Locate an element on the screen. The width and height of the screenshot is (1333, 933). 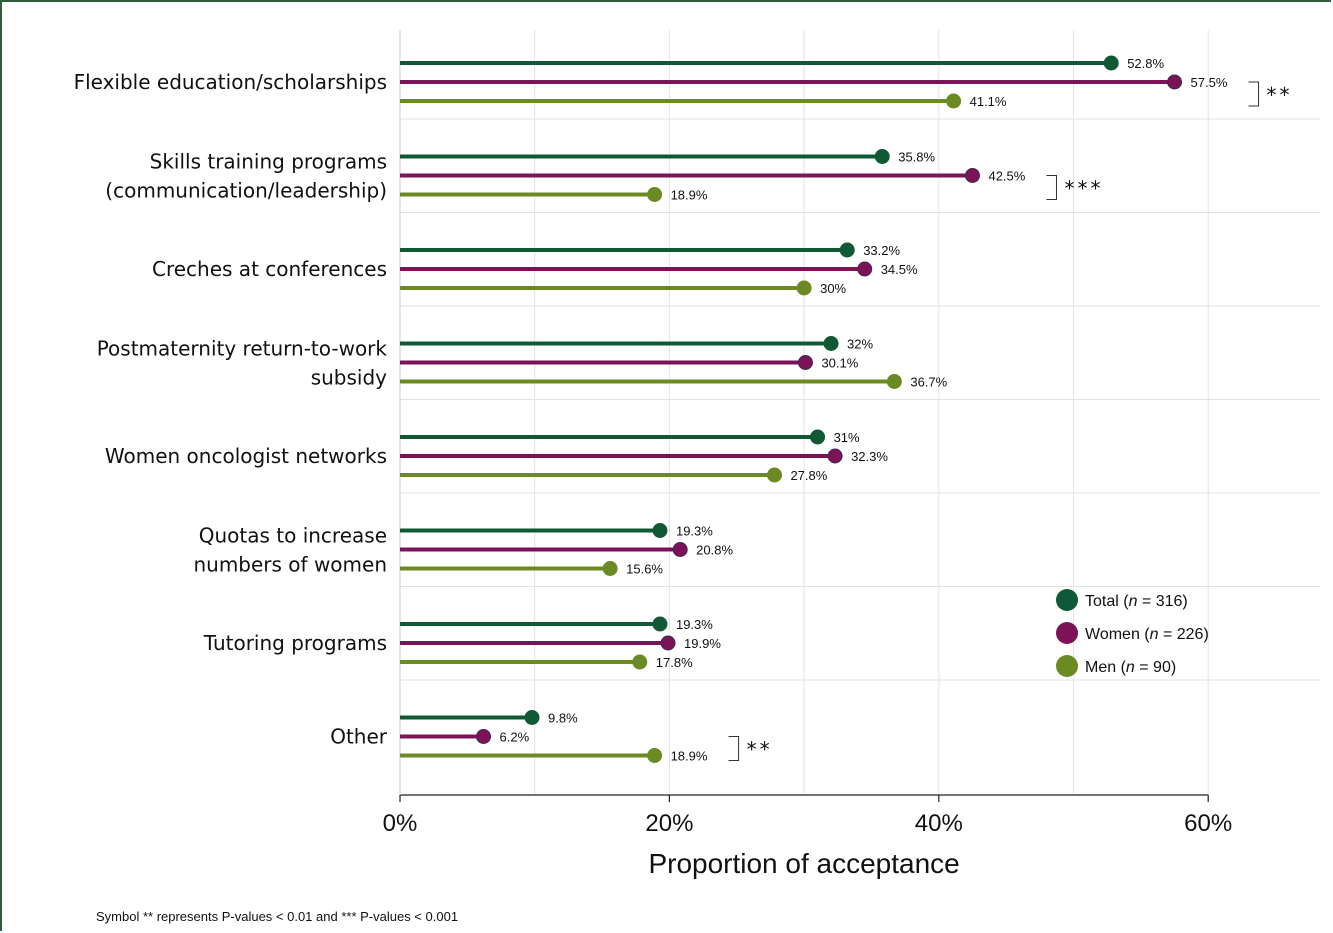
value-label: 17.8% is located at coordinates (674, 662).